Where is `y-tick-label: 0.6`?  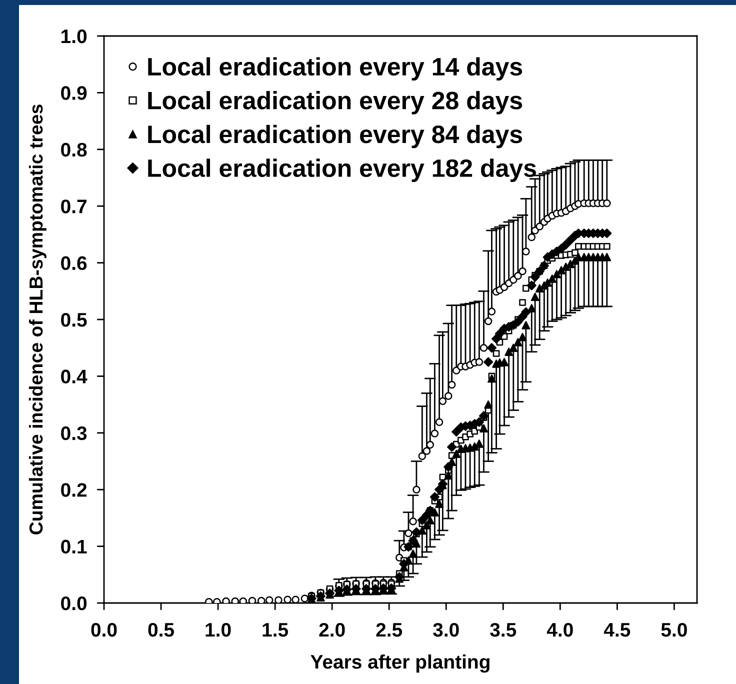
y-tick-label: 0.6 is located at coordinates (74, 263).